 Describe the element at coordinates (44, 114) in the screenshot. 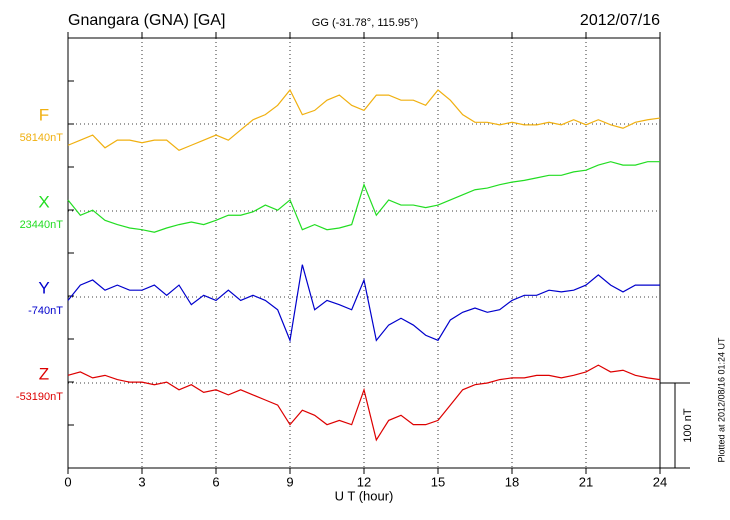

I see `series-name: F` at that location.